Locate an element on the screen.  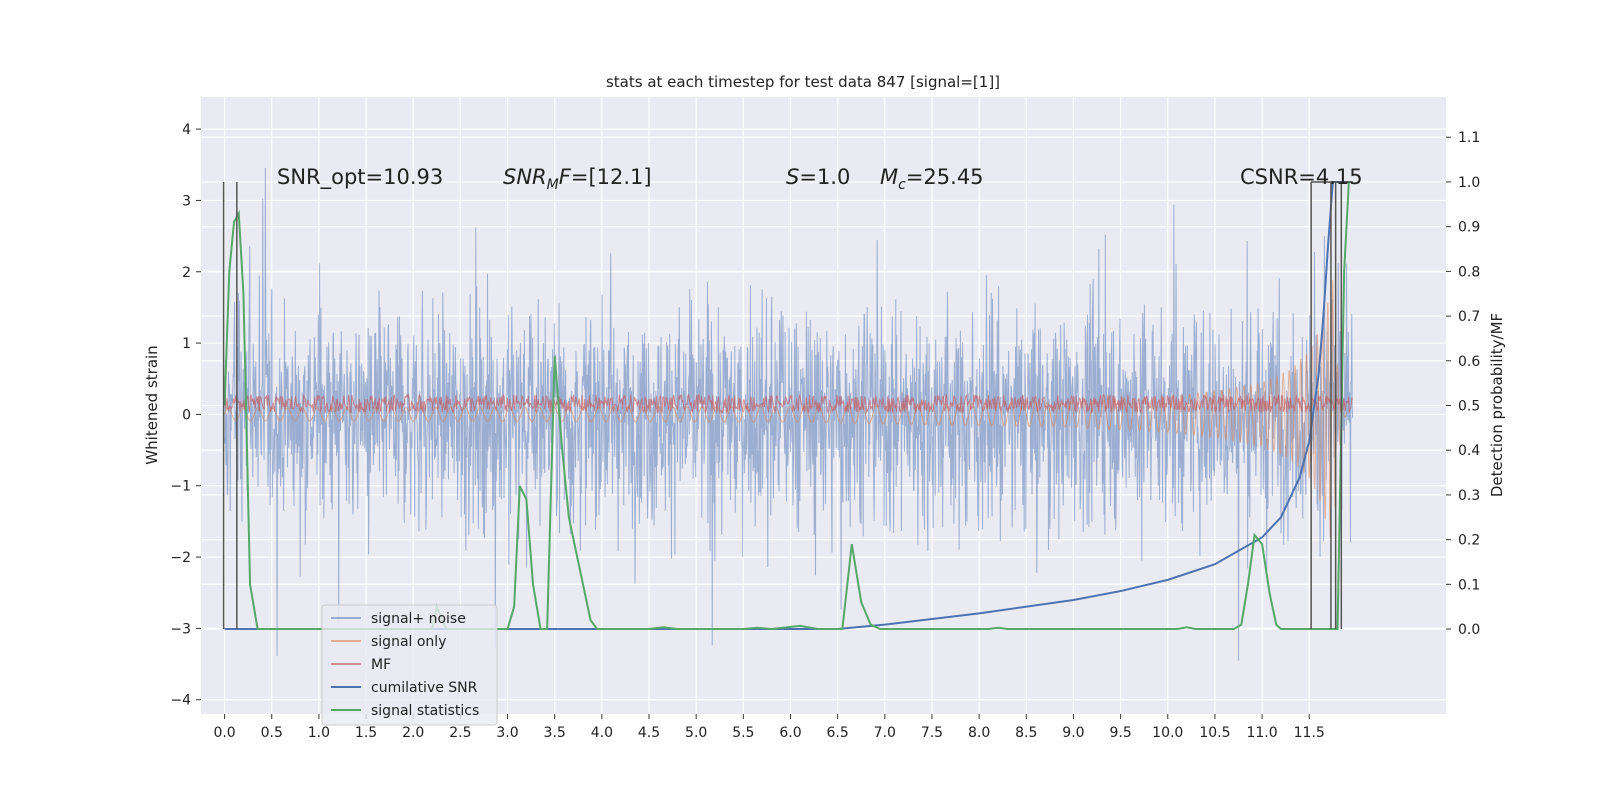
svg-text: signal only is located at coordinates (408, 642).